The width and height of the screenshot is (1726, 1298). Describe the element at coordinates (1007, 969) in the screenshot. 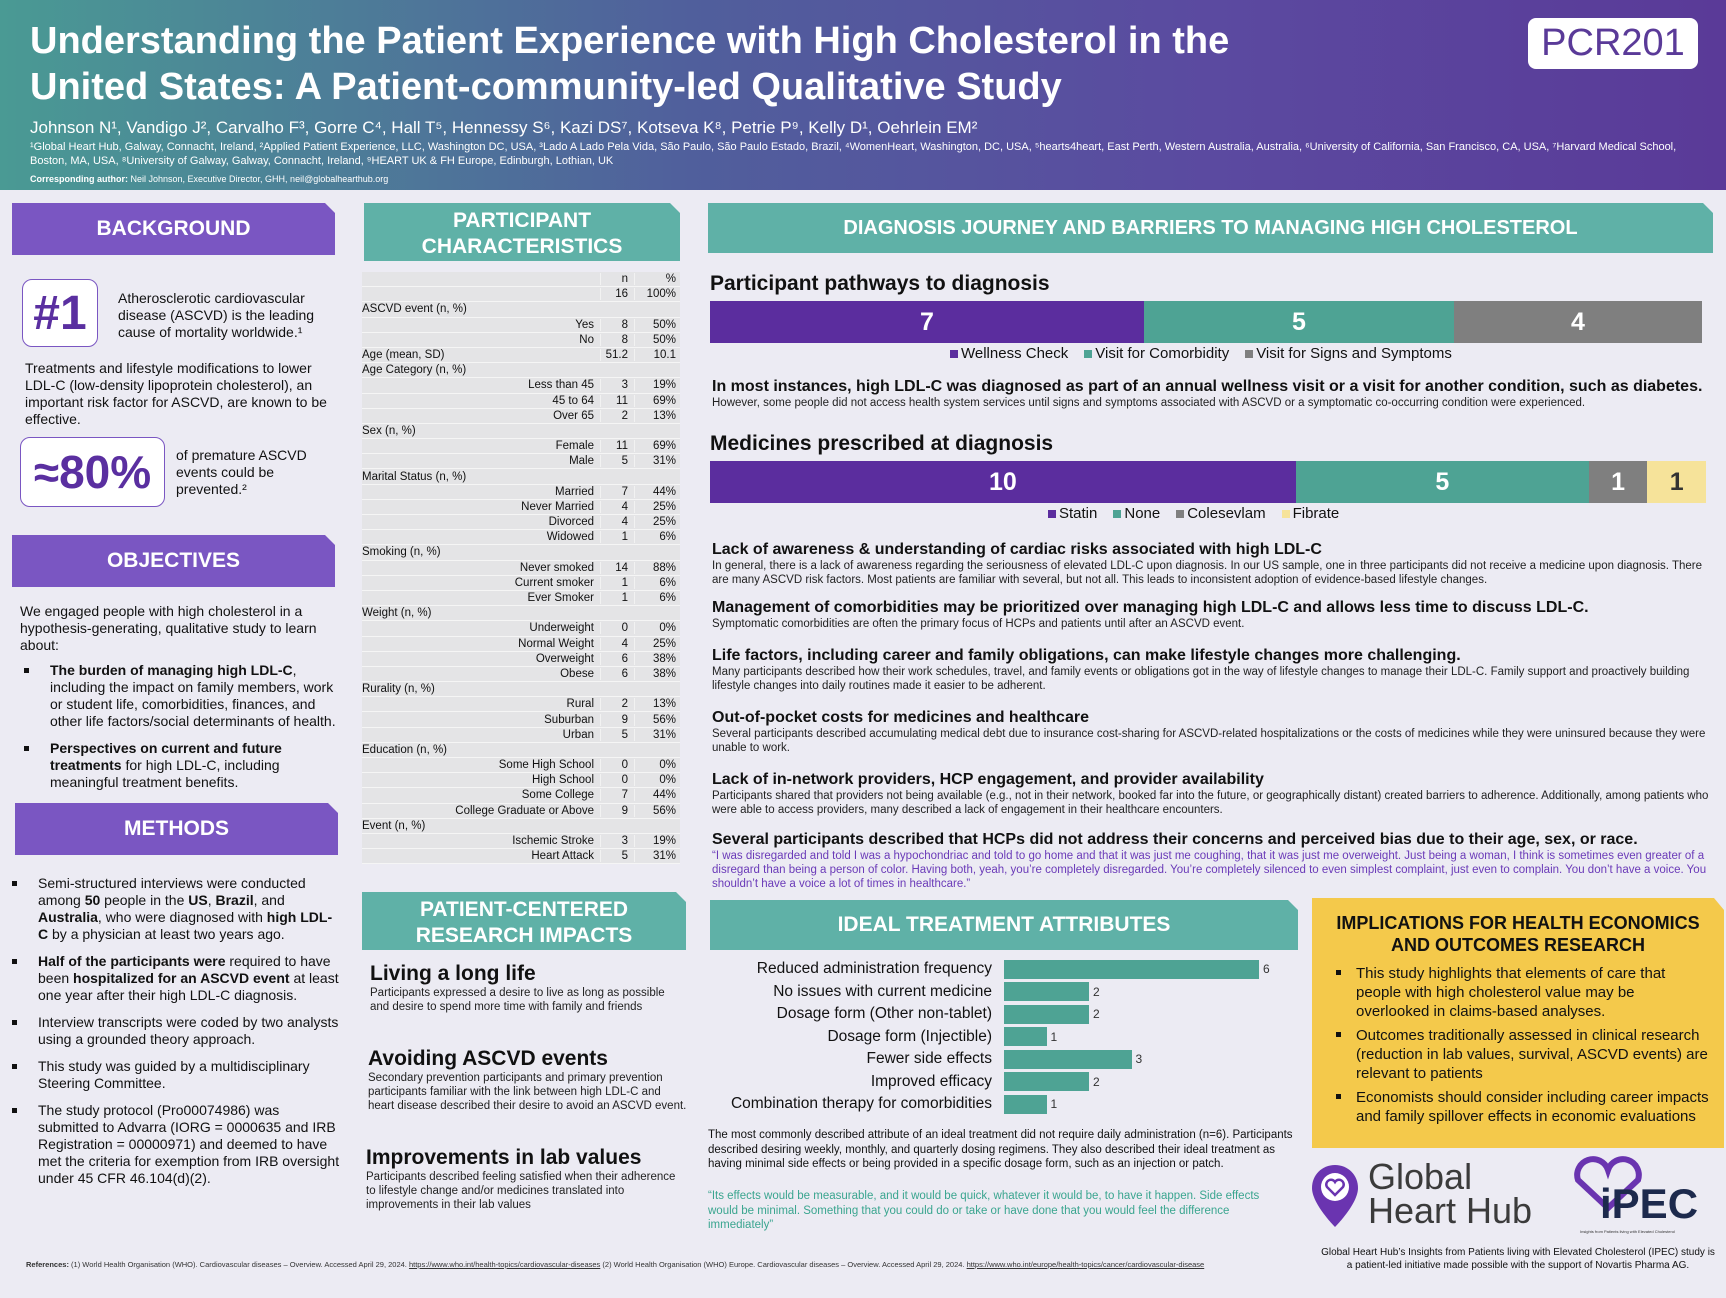

I see `bar-row: Reduced administration frequency 6` at that location.